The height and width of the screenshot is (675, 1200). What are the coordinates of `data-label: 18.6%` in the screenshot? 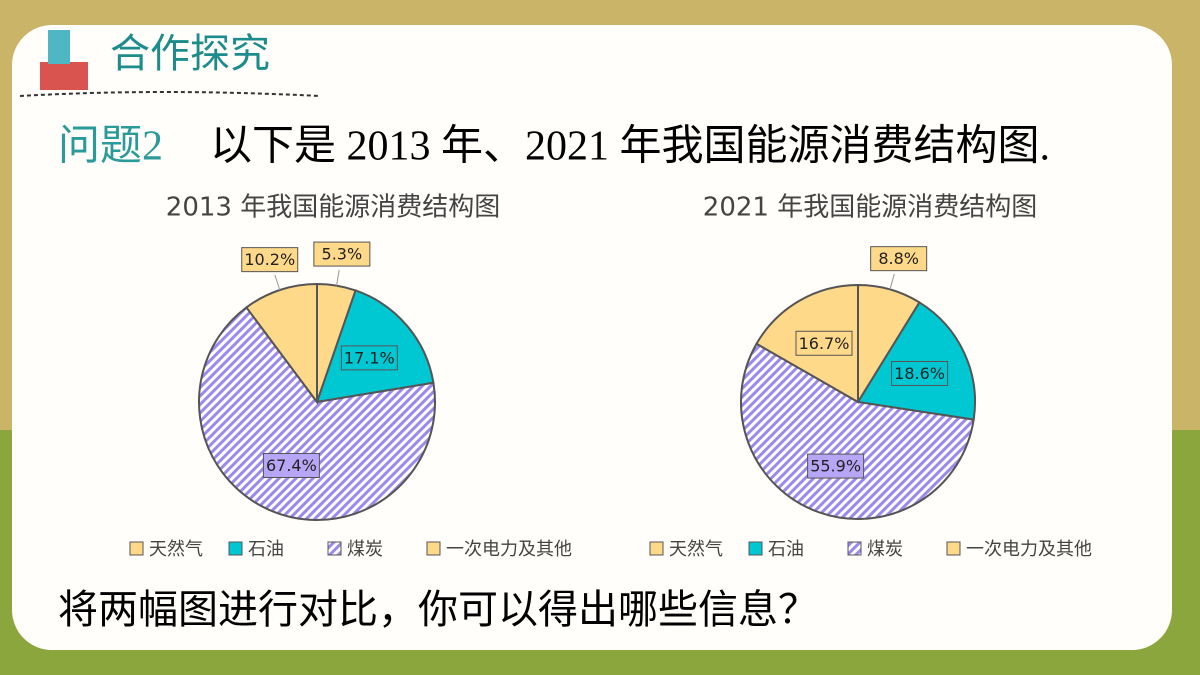 It's located at (919, 373).